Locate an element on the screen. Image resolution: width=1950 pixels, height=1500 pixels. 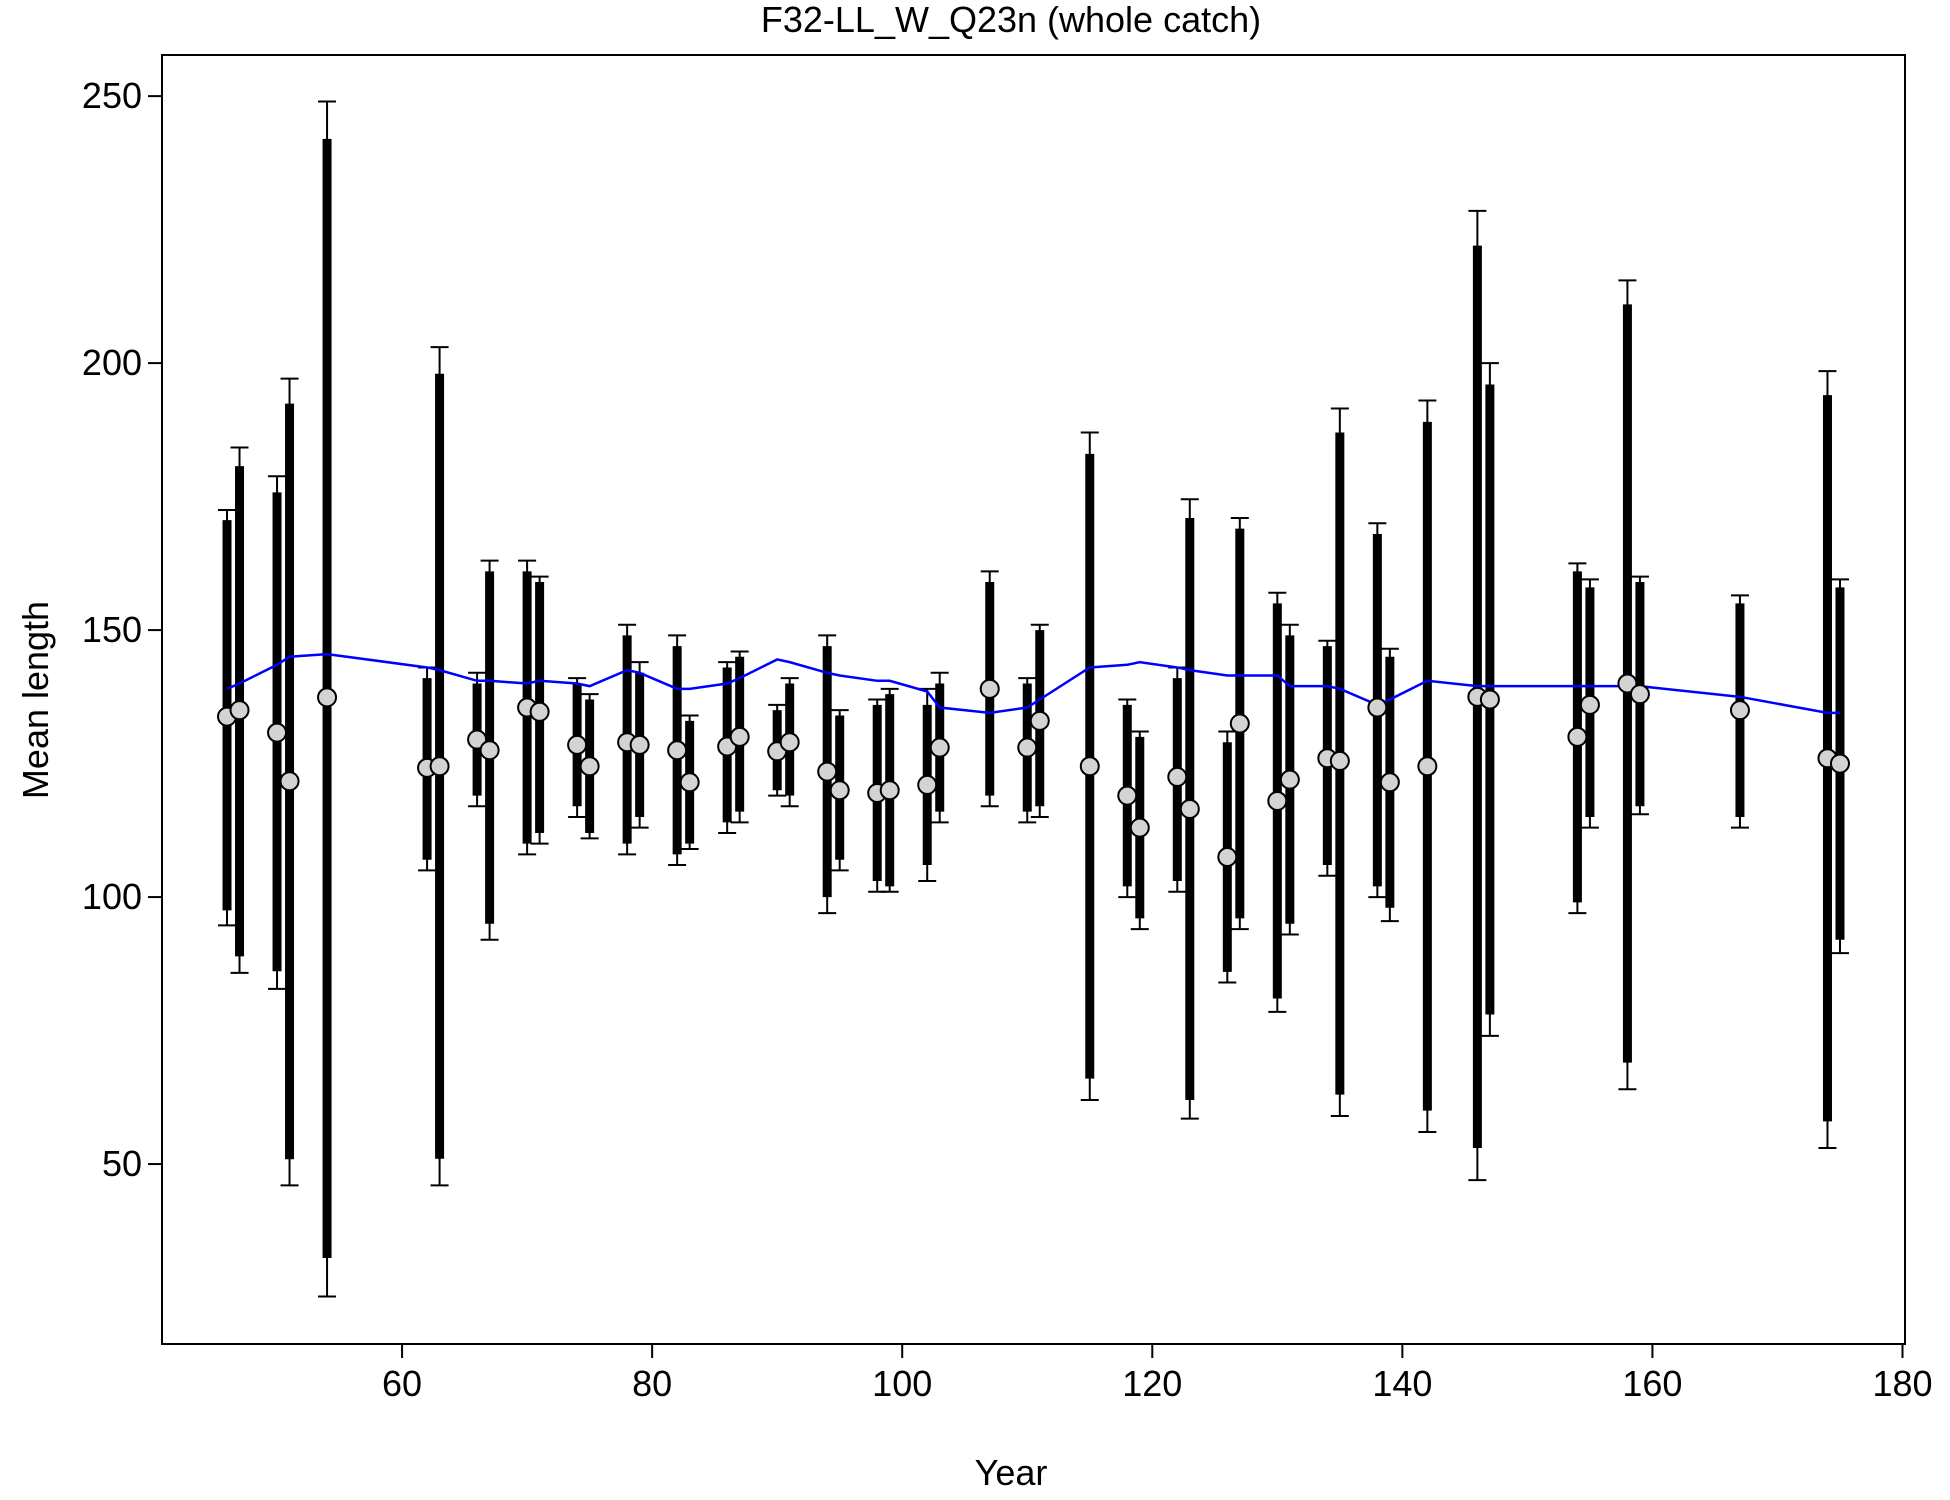
y-axis-label: Mean length is located at coordinates (35, 700).